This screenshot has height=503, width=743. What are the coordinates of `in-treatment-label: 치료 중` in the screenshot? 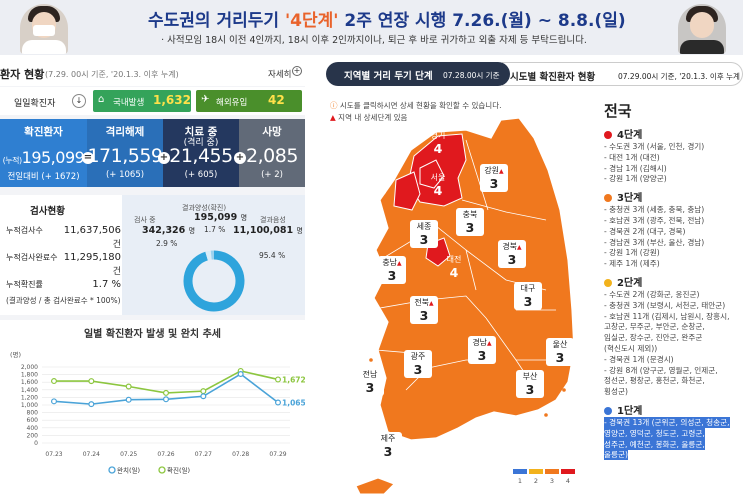 It's located at (201, 132).